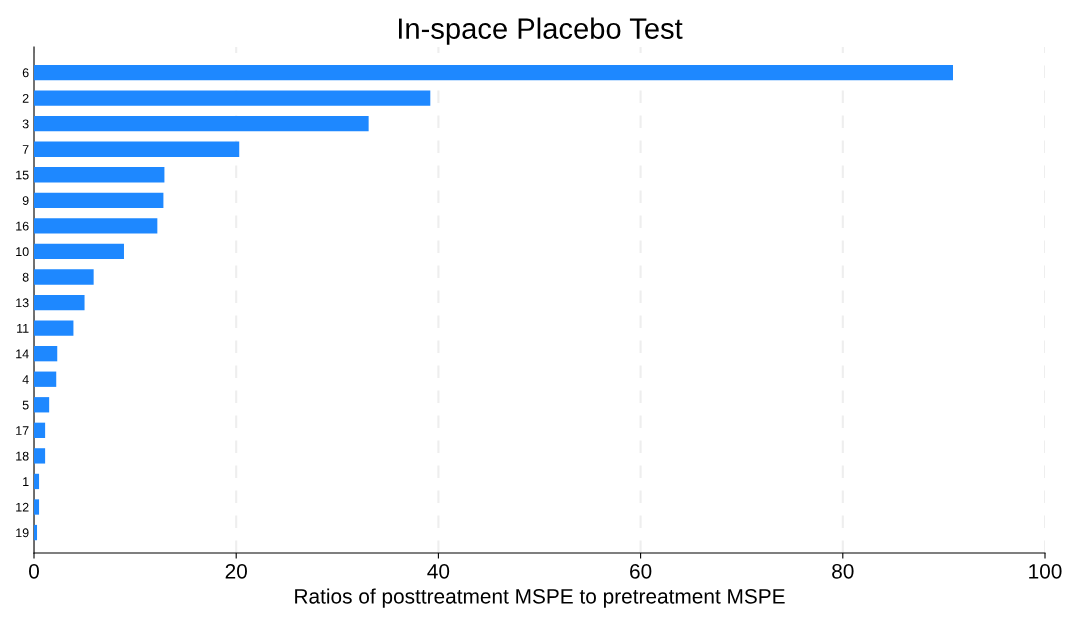 The width and height of the screenshot is (1067, 620). What do you see at coordinates (26, 481) in the screenshot?
I see `y-tick-label: 1` at bounding box center [26, 481].